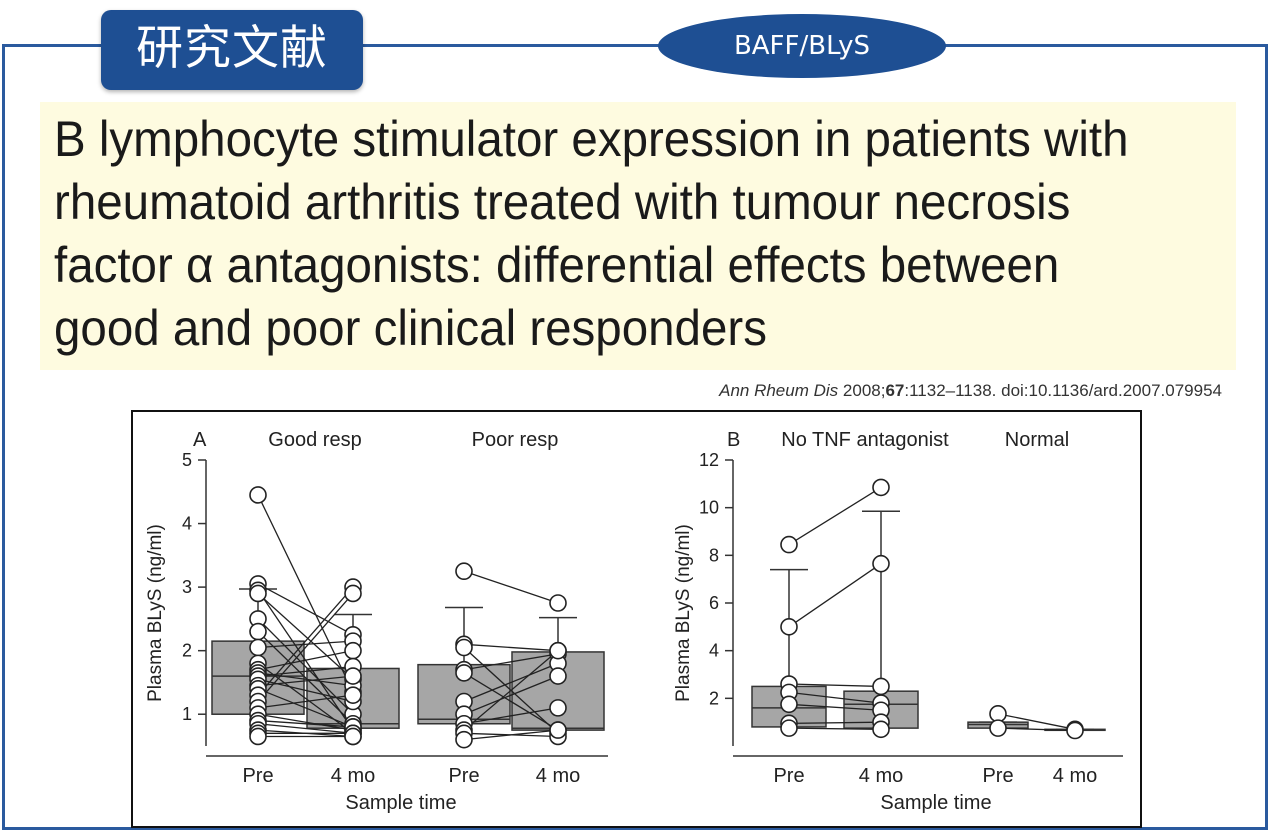 This screenshot has width=1270, height=832. I want to click on citation-journal: Ann Rheum Dis, so click(779, 390).